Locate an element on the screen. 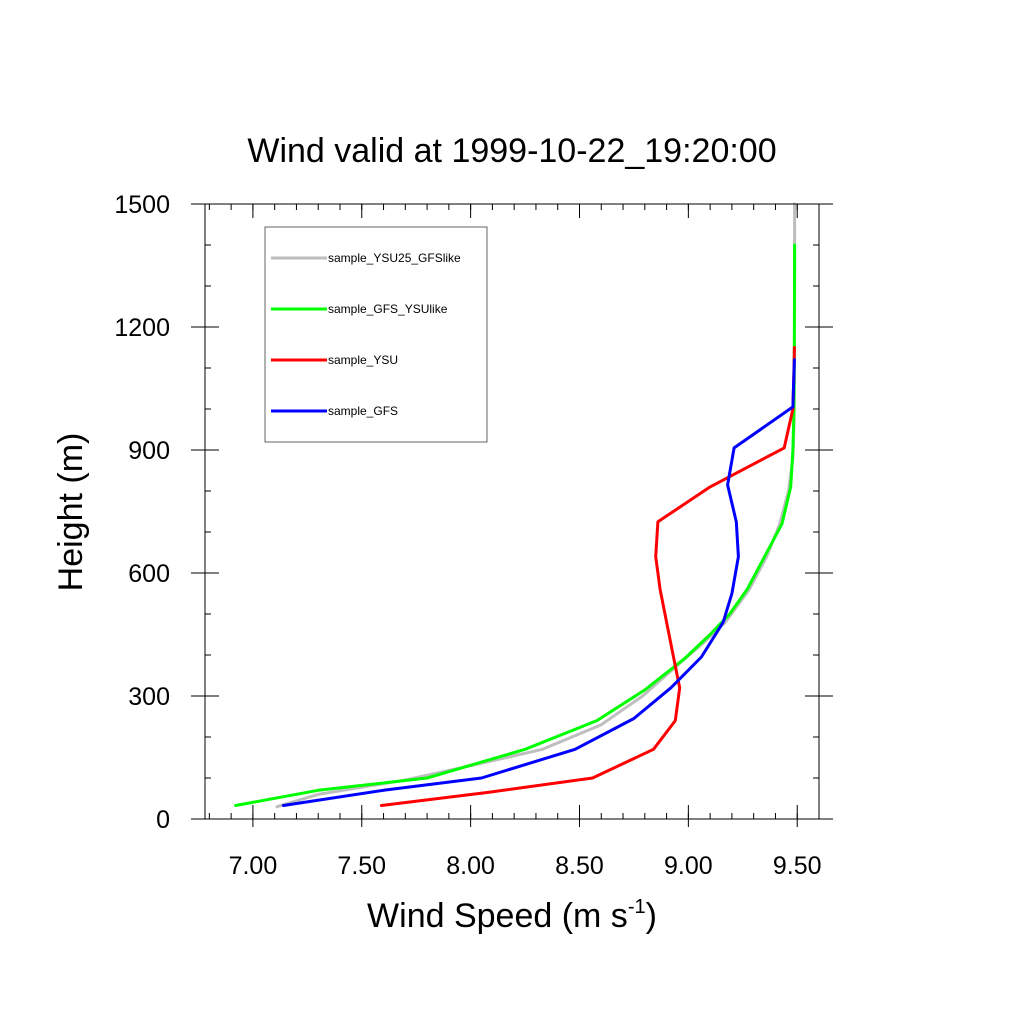  svg-text: Wind Speed (m s-1) is located at coordinates (512, 915).